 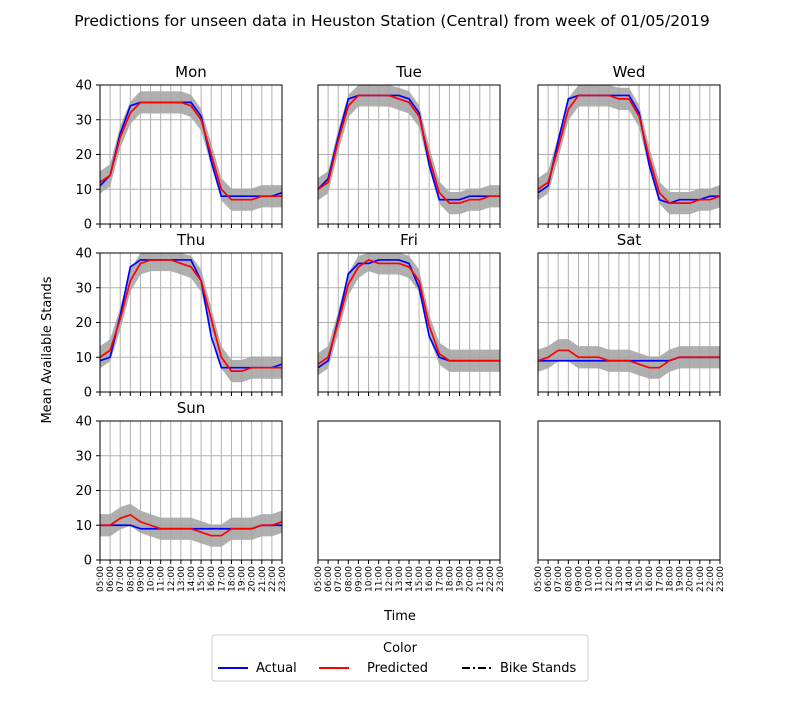 I want to click on panel-title: Tue, so click(x=408, y=72).